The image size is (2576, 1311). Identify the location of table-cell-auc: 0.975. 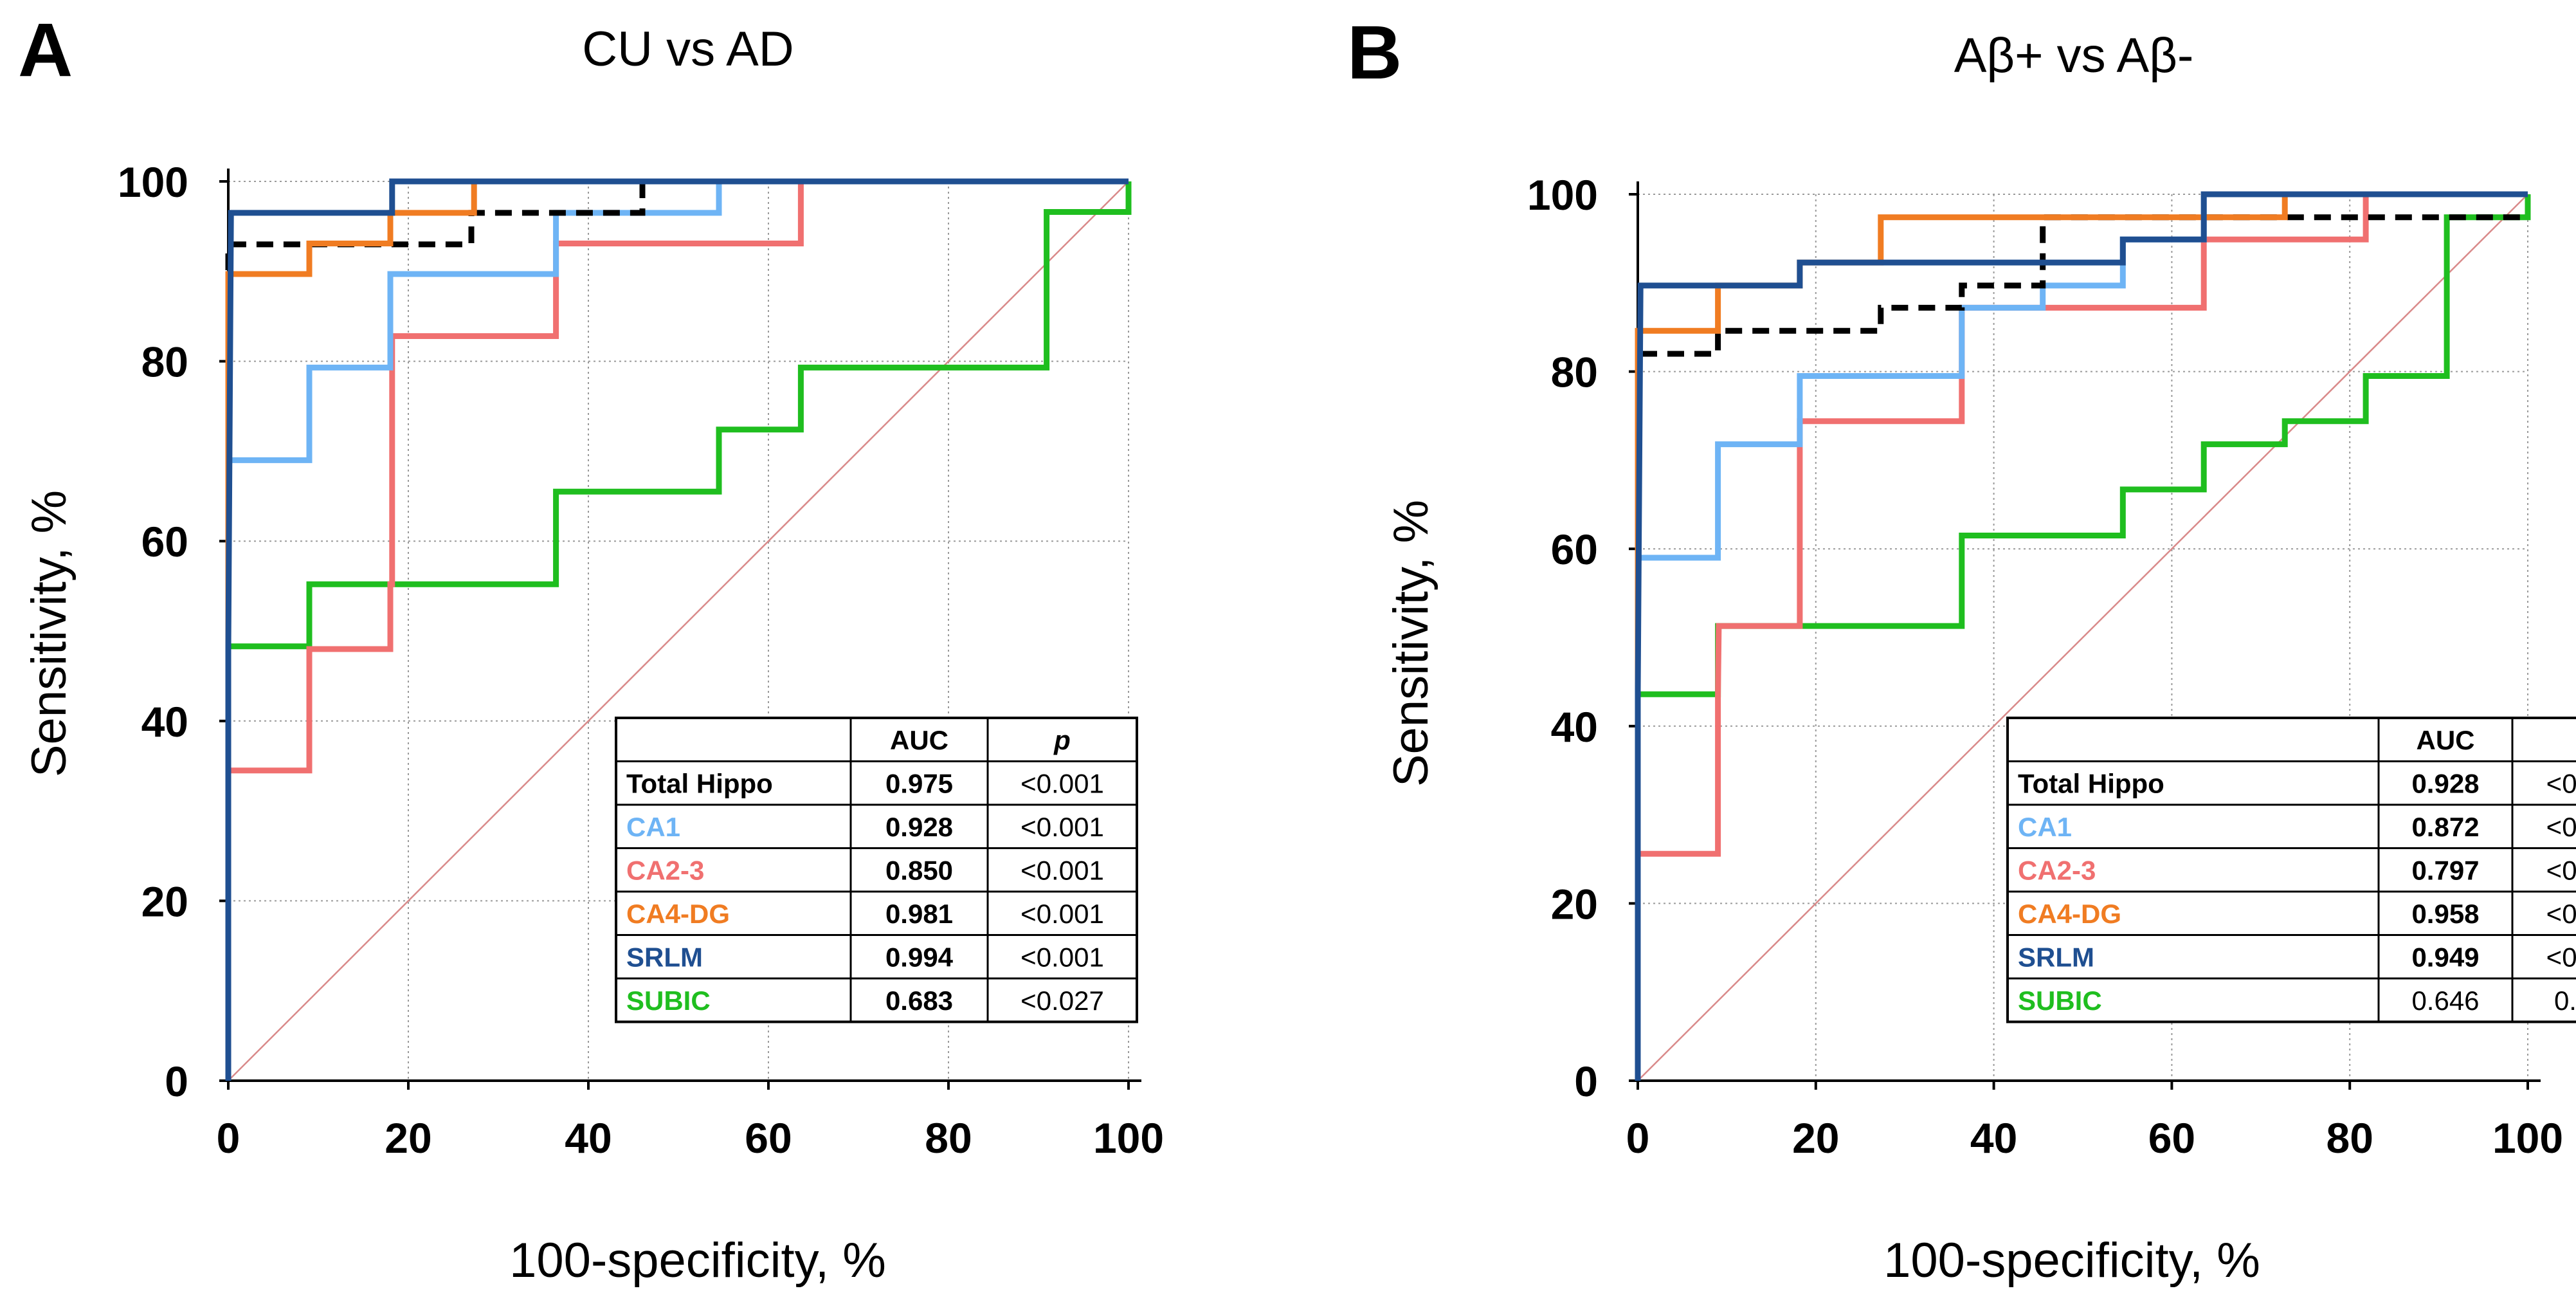
(919, 783).